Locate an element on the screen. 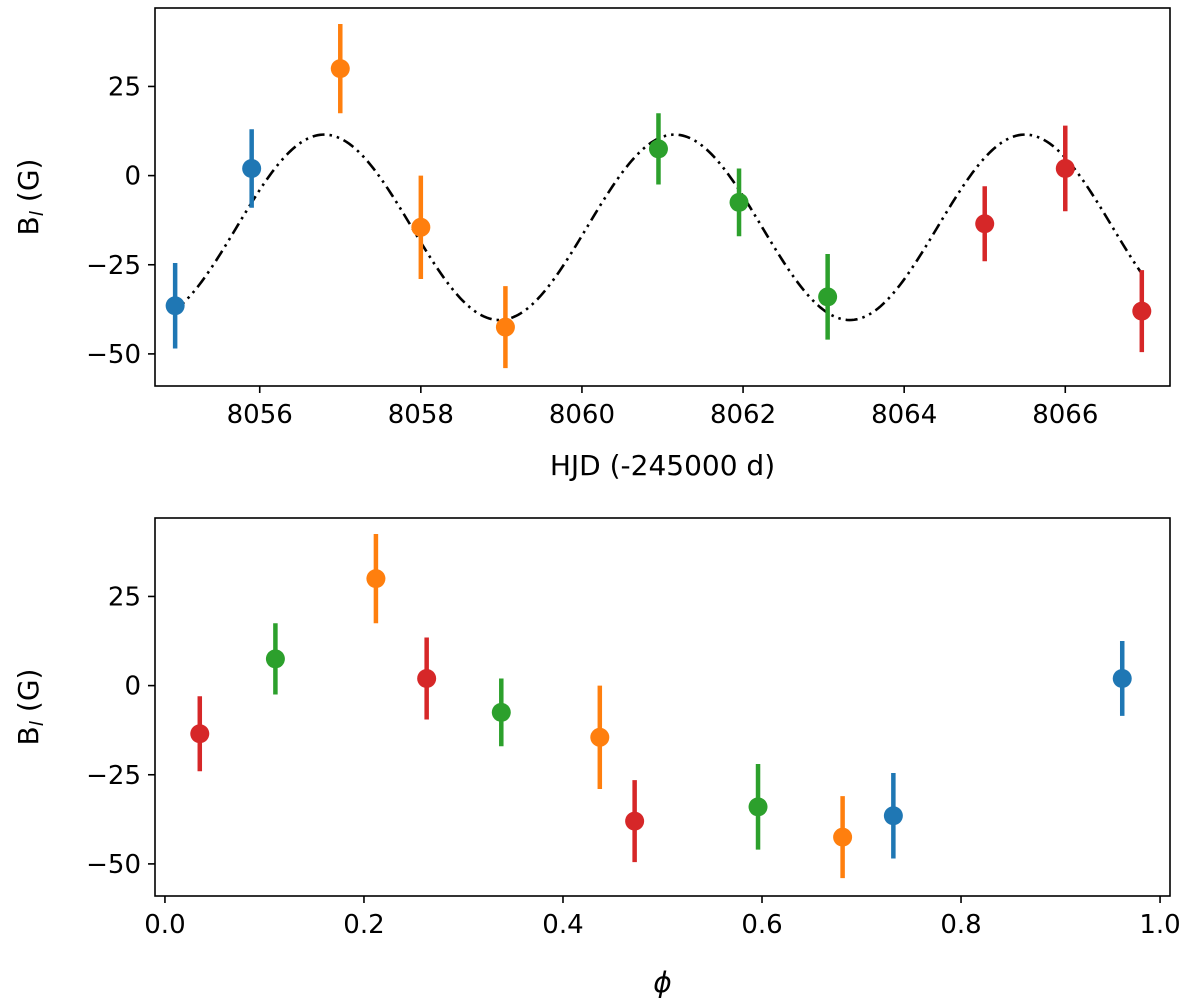 The height and width of the screenshot is (1002, 1200). phase-y-tick-label: −50 is located at coordinates (113, 865).